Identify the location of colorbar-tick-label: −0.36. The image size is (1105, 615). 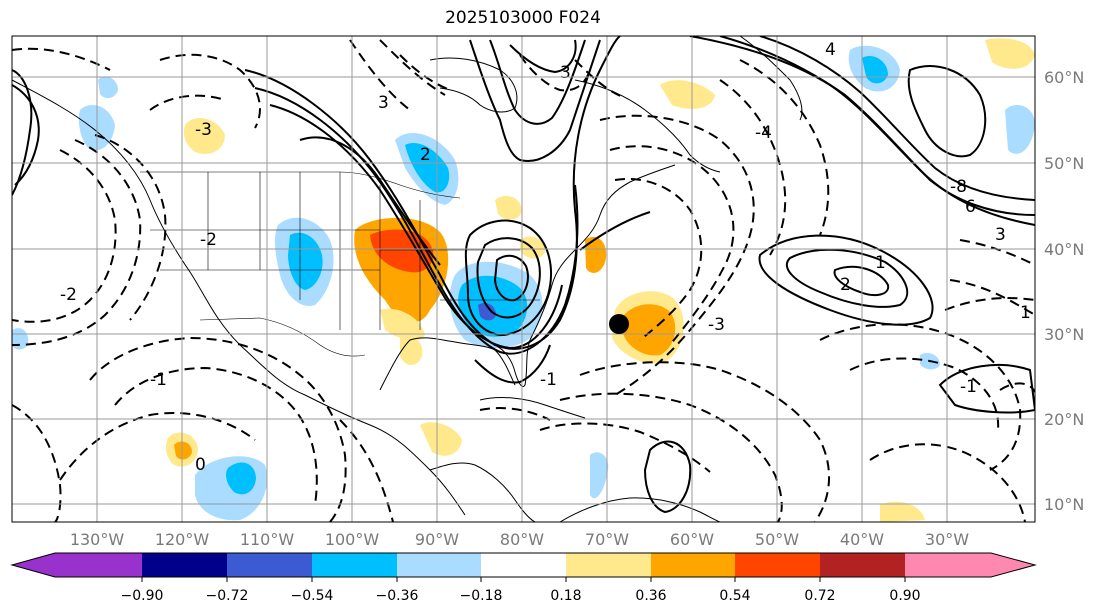
(397, 596).